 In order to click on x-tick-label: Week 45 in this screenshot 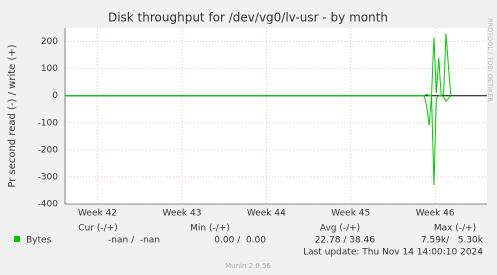, I will do `click(350, 214)`.